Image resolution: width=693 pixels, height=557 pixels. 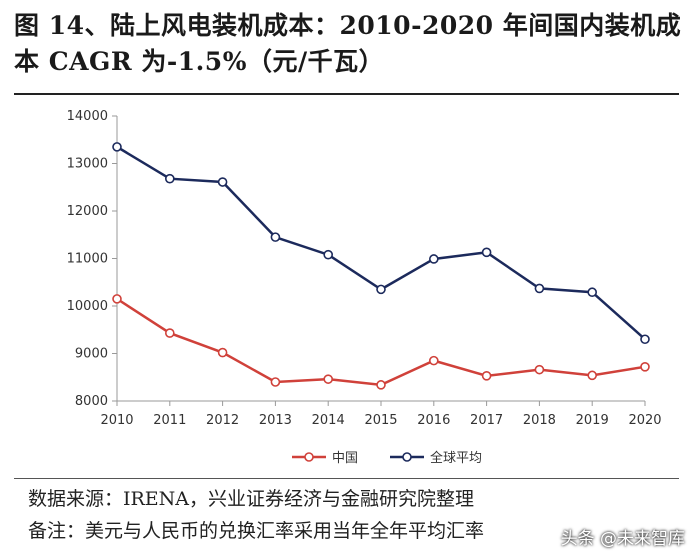 What do you see at coordinates (87, 164) in the screenshot?
I see `y-tick-label: 13000` at bounding box center [87, 164].